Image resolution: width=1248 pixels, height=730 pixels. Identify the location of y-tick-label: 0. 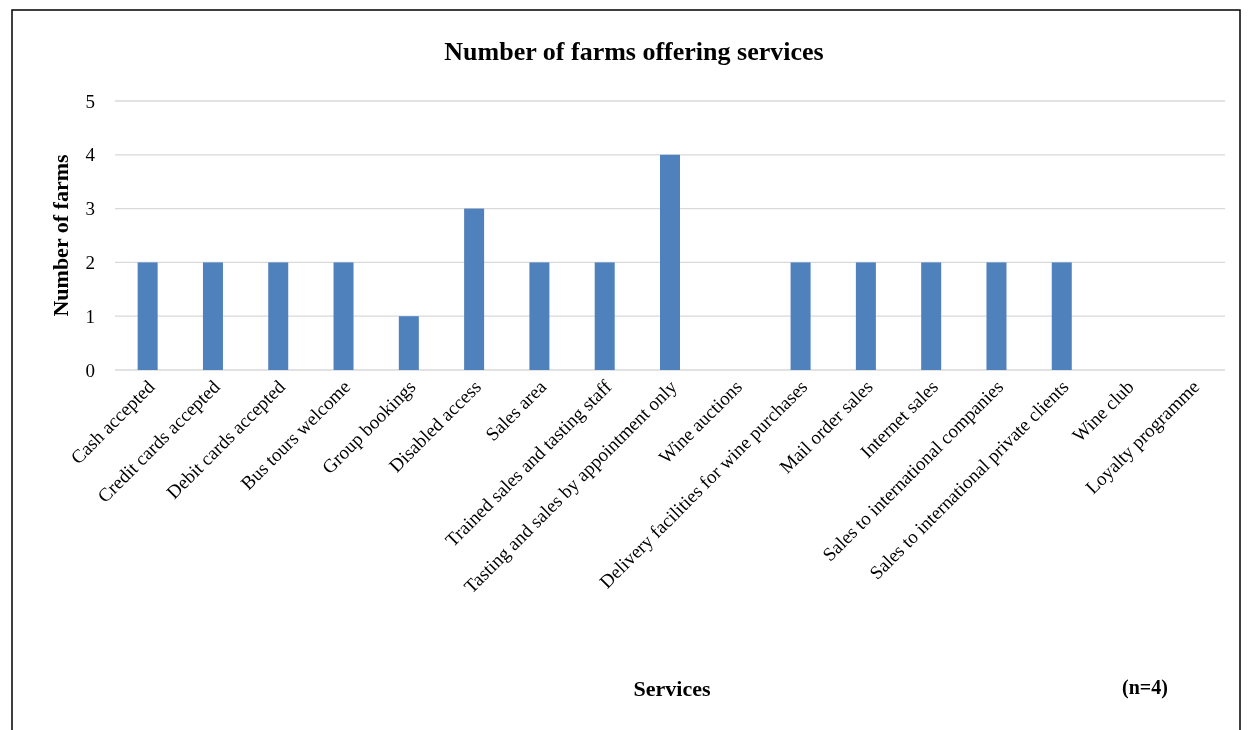
(90, 370).